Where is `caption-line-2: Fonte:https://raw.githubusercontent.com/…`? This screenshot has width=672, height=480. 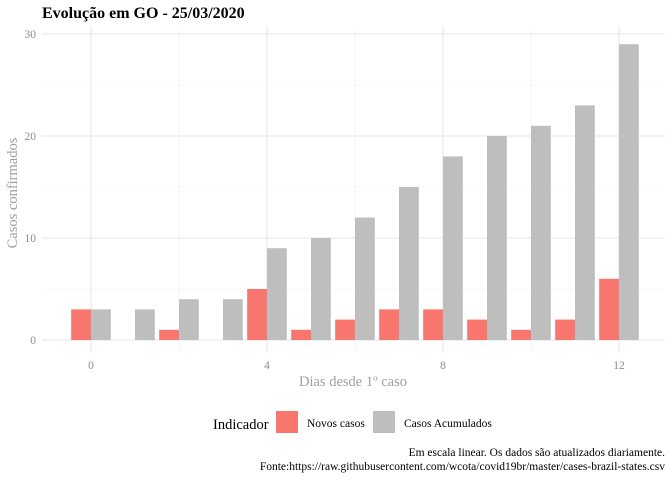 caption-line-2: Fonte:https://raw.githubusercontent.com/… is located at coordinates (462, 467).